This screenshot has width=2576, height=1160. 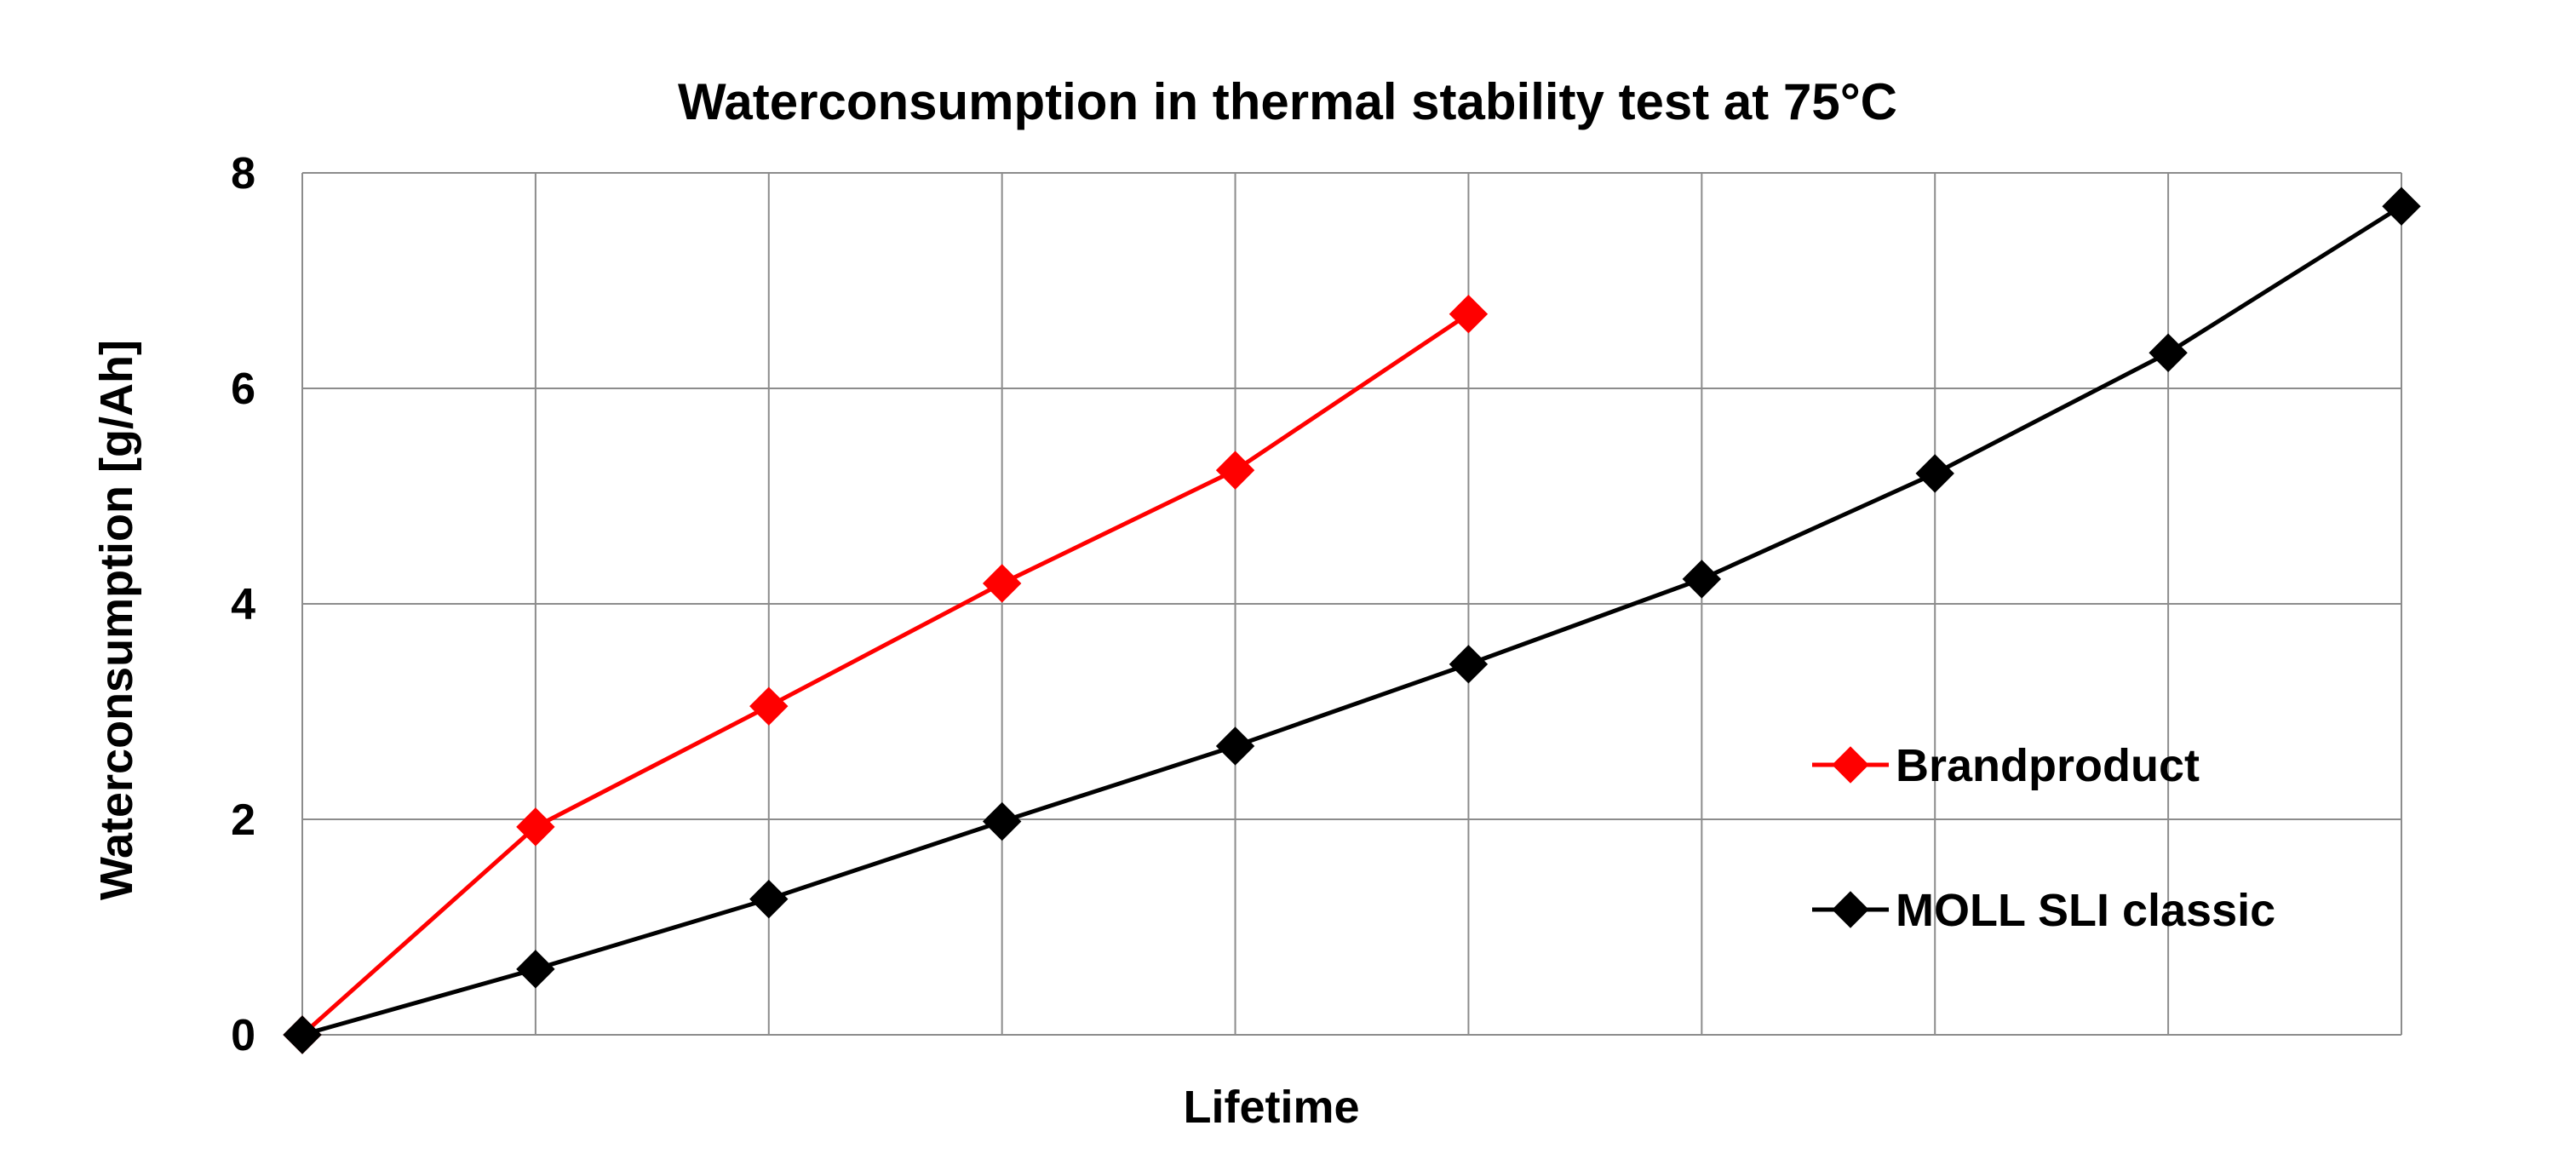 I want to click on legend: Brandproduct MOLL SLI classic, so click(x=2043, y=838).